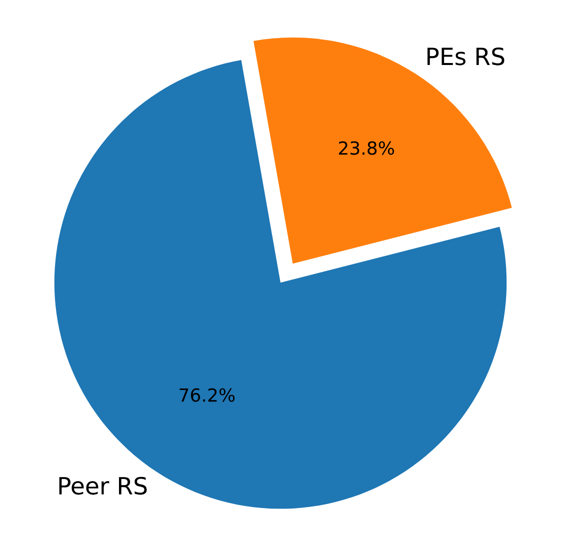 This screenshot has height=554, width=561. What do you see at coordinates (103, 485) in the screenshot?
I see `slice-label: Peer RS` at bounding box center [103, 485].